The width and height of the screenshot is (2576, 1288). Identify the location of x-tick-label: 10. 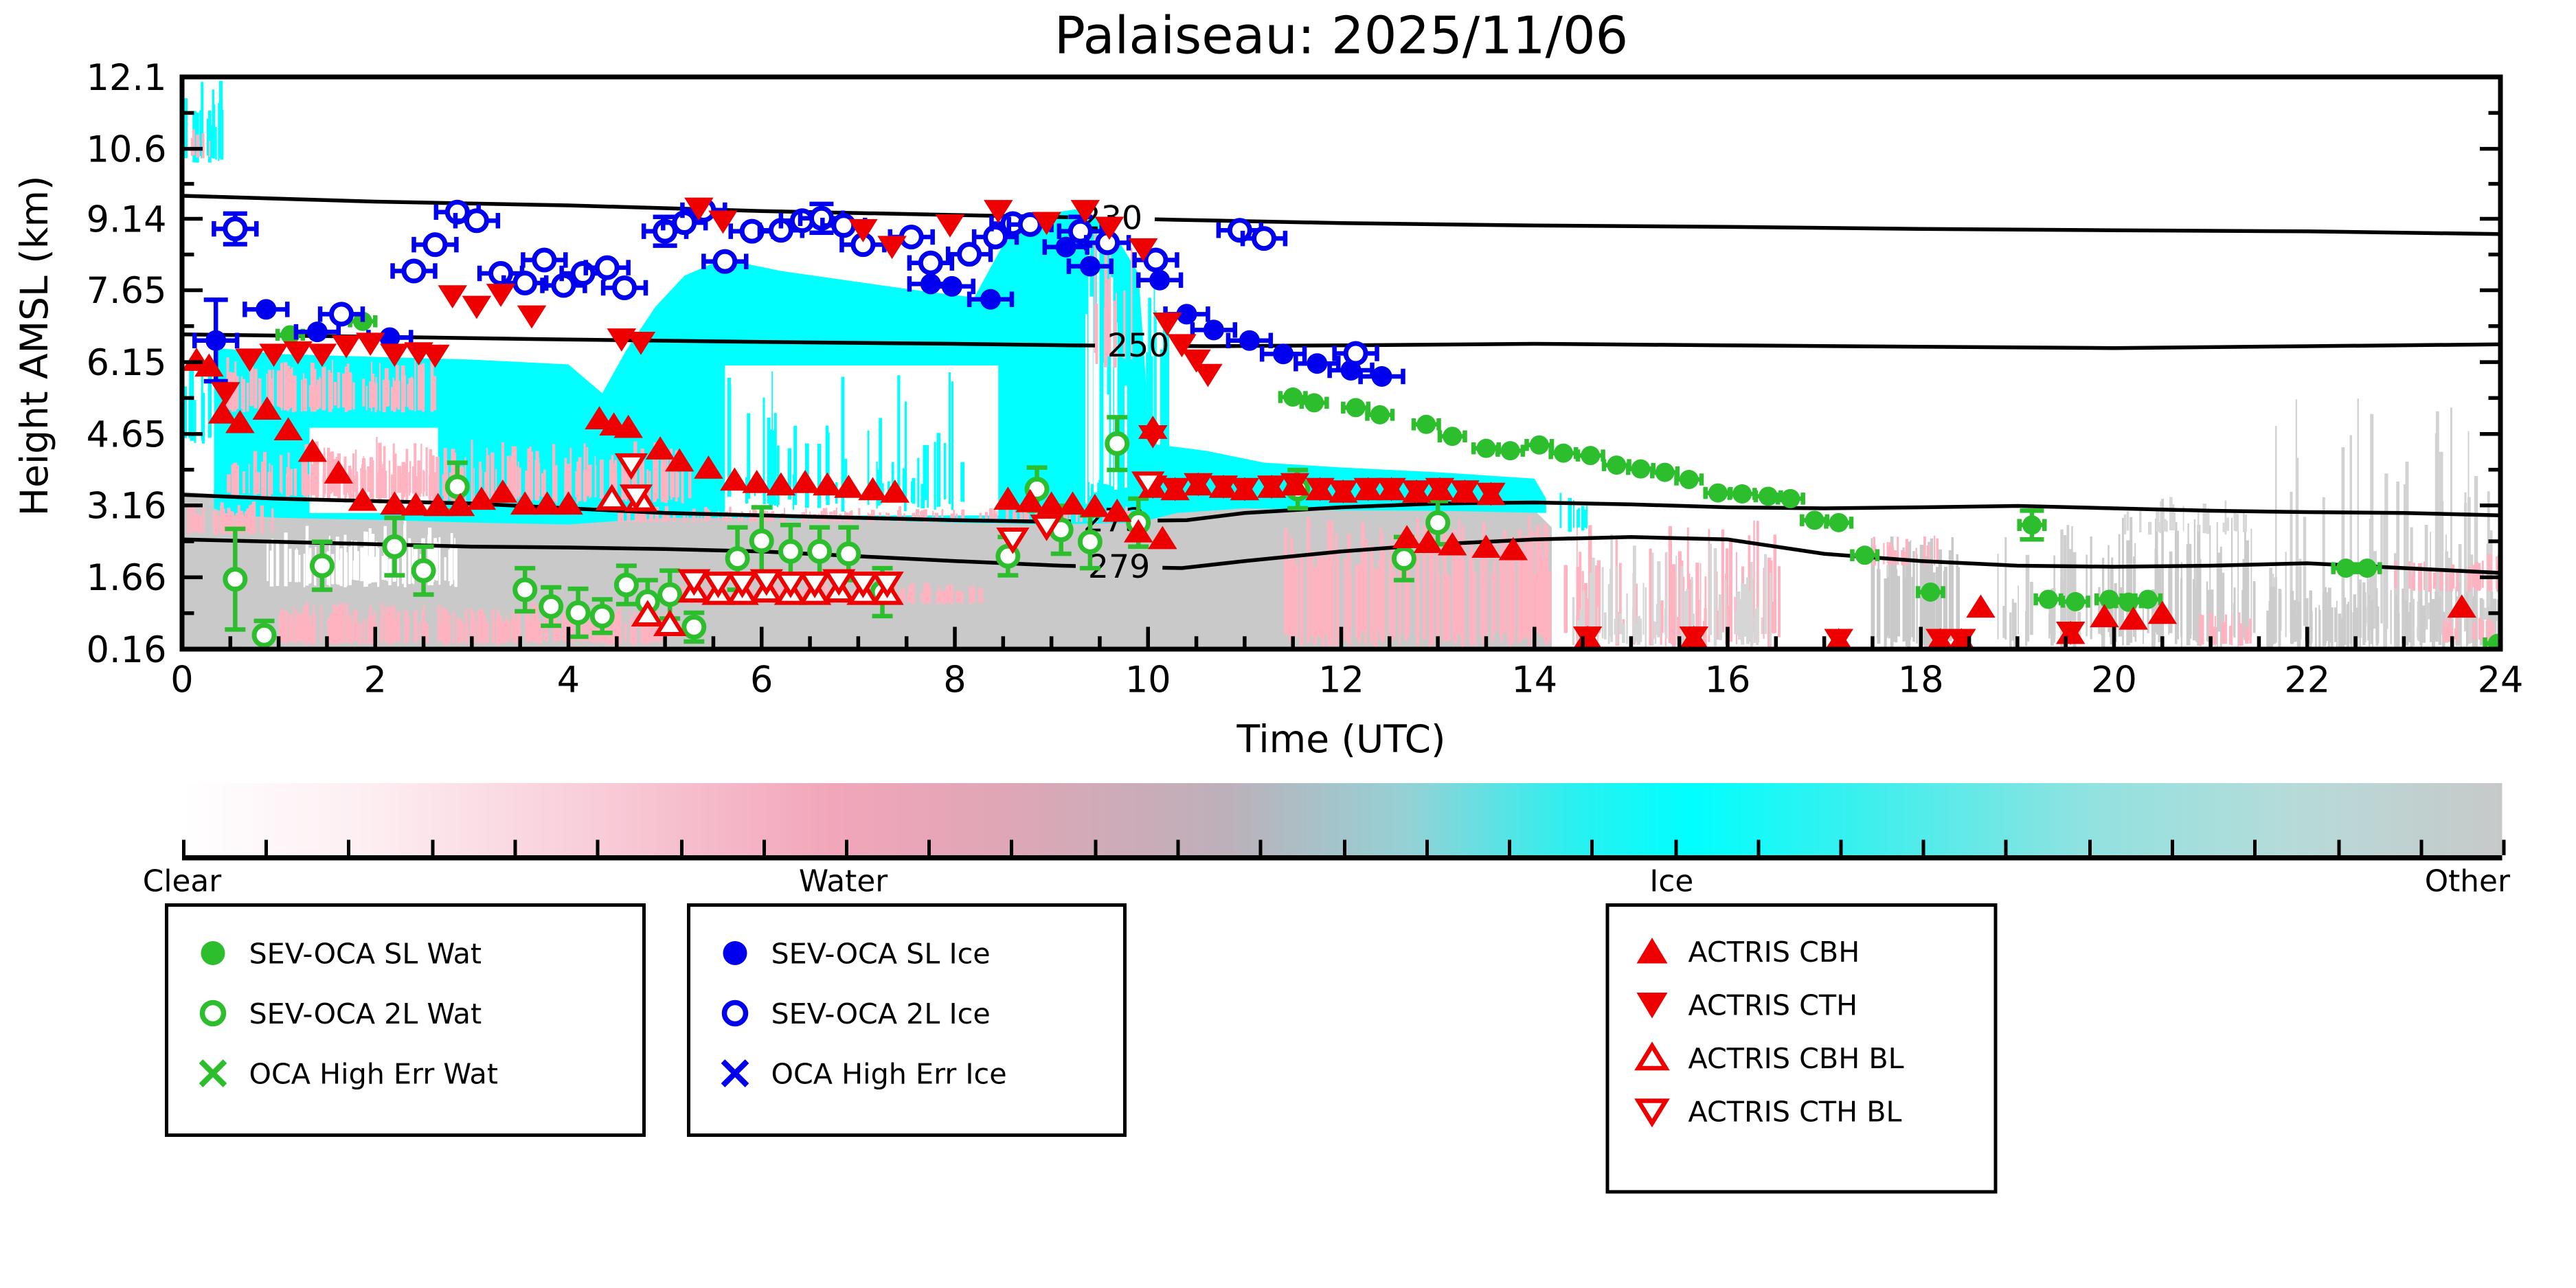
(1148, 680).